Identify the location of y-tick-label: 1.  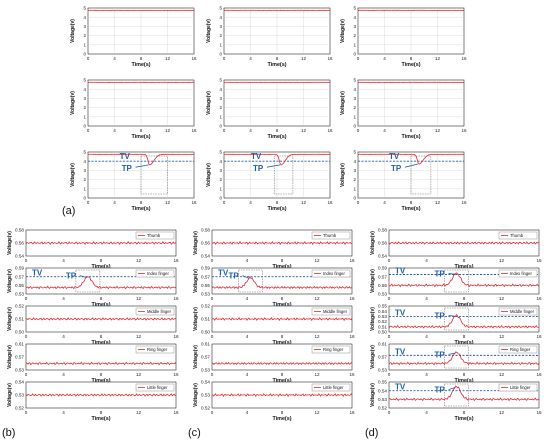
(354, 44).